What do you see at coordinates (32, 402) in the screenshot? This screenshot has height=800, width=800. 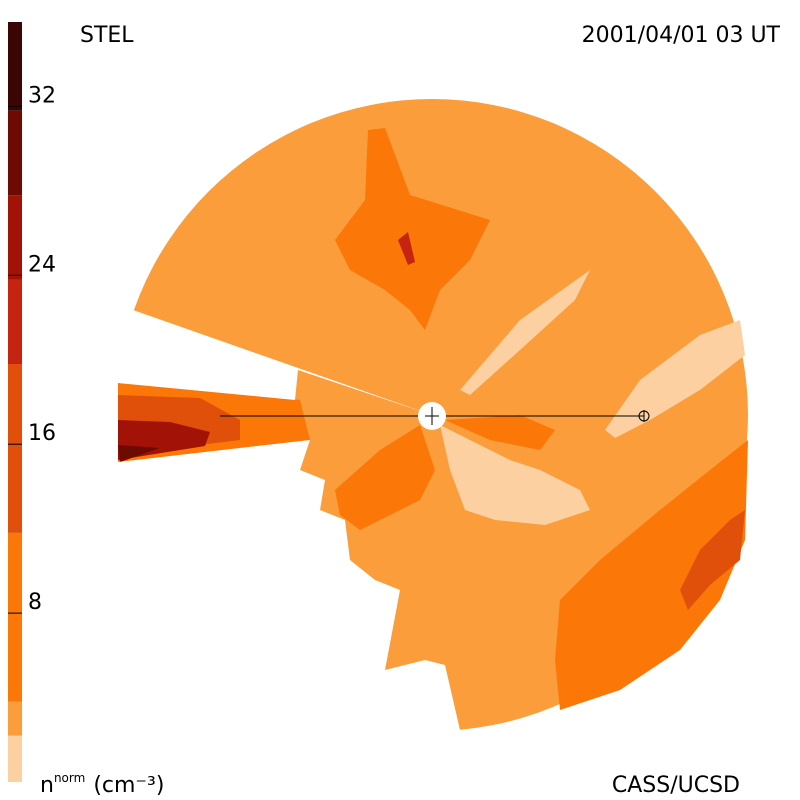 I see `colorbar: 8 16 24 32` at bounding box center [32, 402].